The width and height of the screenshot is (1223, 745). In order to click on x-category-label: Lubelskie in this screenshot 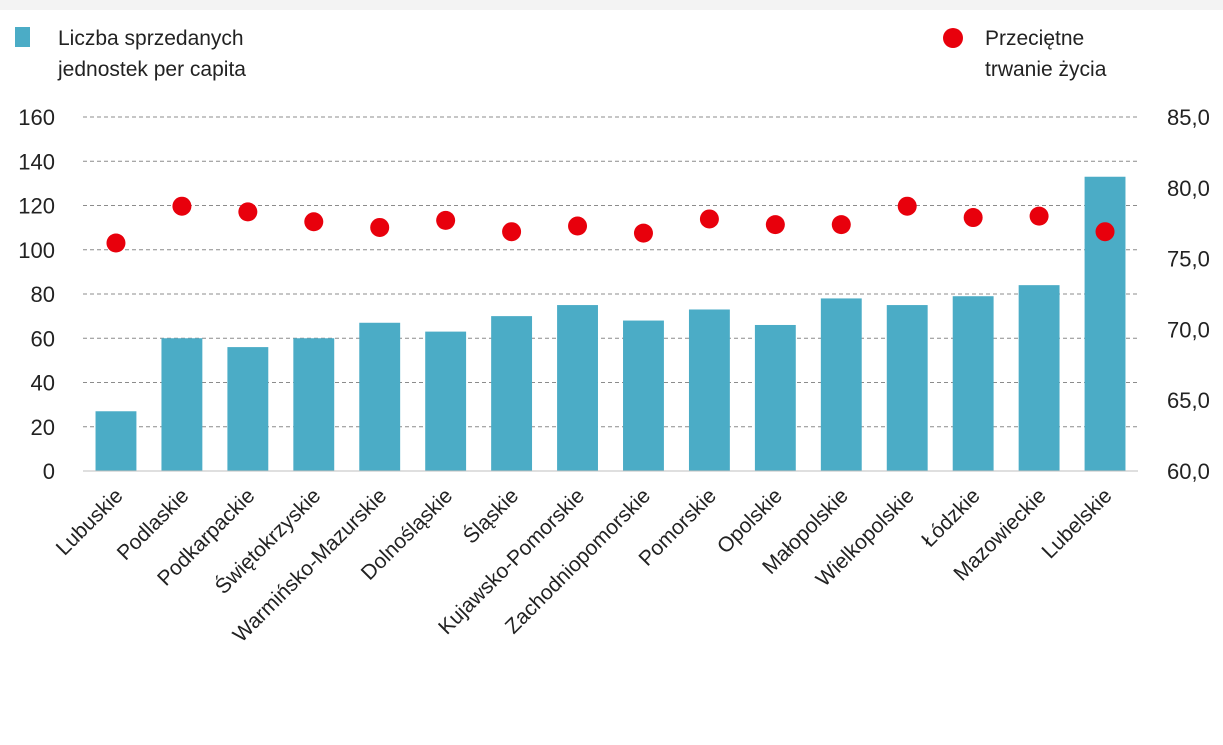, I will do `click(1077, 523)`.